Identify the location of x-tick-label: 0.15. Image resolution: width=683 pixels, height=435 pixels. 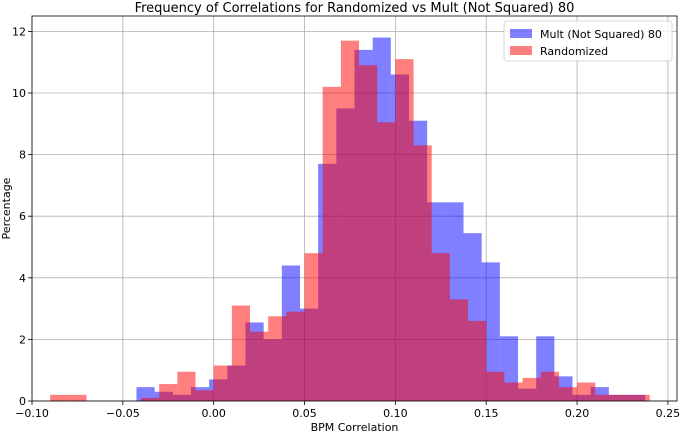
(486, 413).